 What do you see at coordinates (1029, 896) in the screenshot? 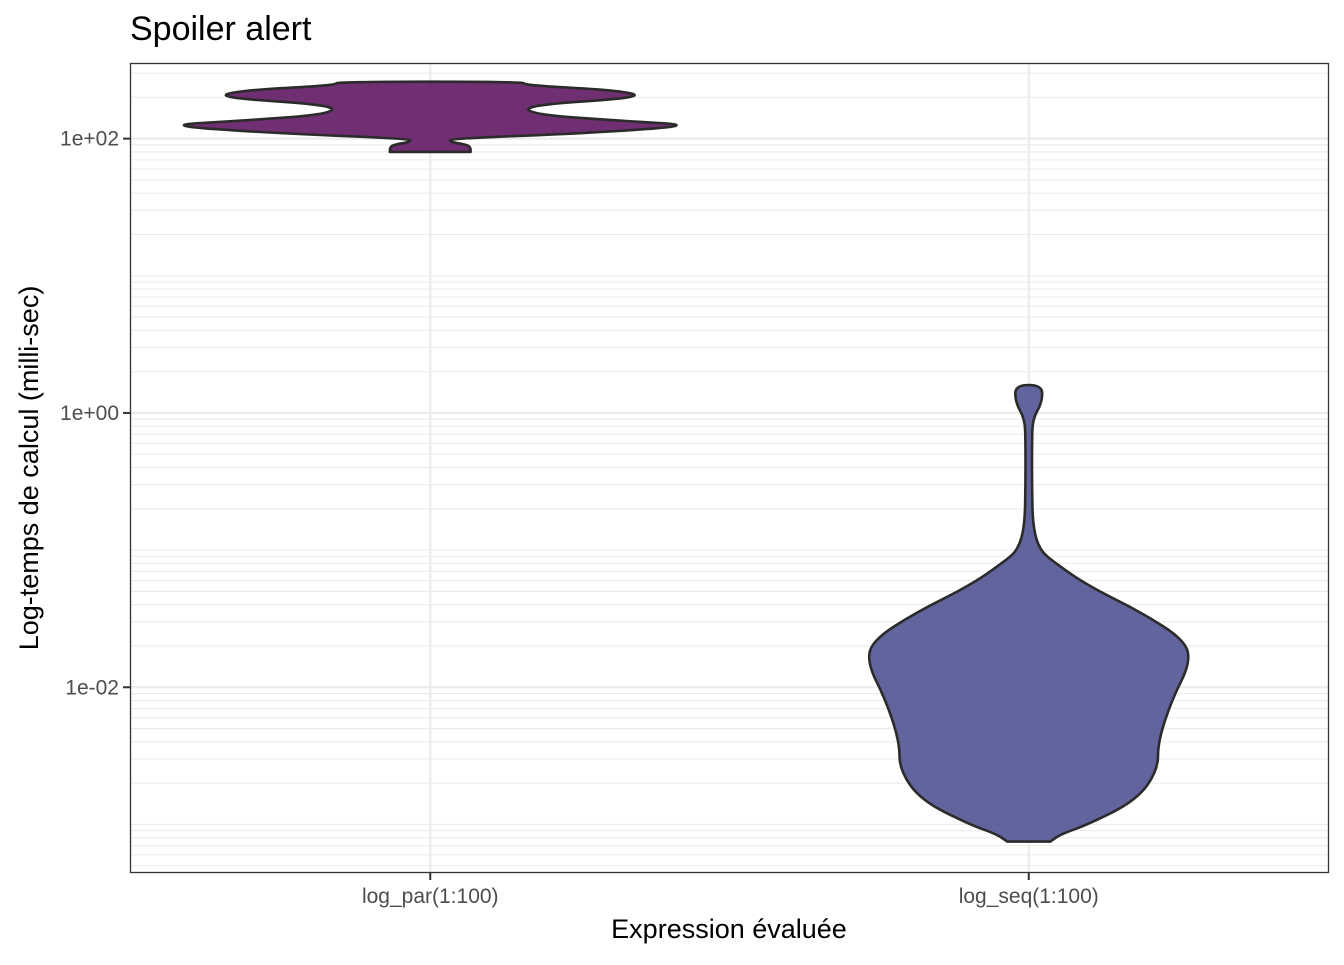
I see `x-tick-label: log_seq(1:100)` at bounding box center [1029, 896].